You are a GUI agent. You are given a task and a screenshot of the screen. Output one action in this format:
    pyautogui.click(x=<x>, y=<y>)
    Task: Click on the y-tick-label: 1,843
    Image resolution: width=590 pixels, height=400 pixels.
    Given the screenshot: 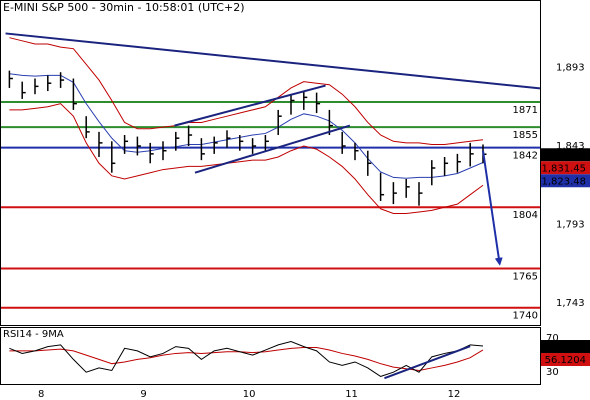 What is the action you would take?
    pyautogui.click(x=570, y=146)
    